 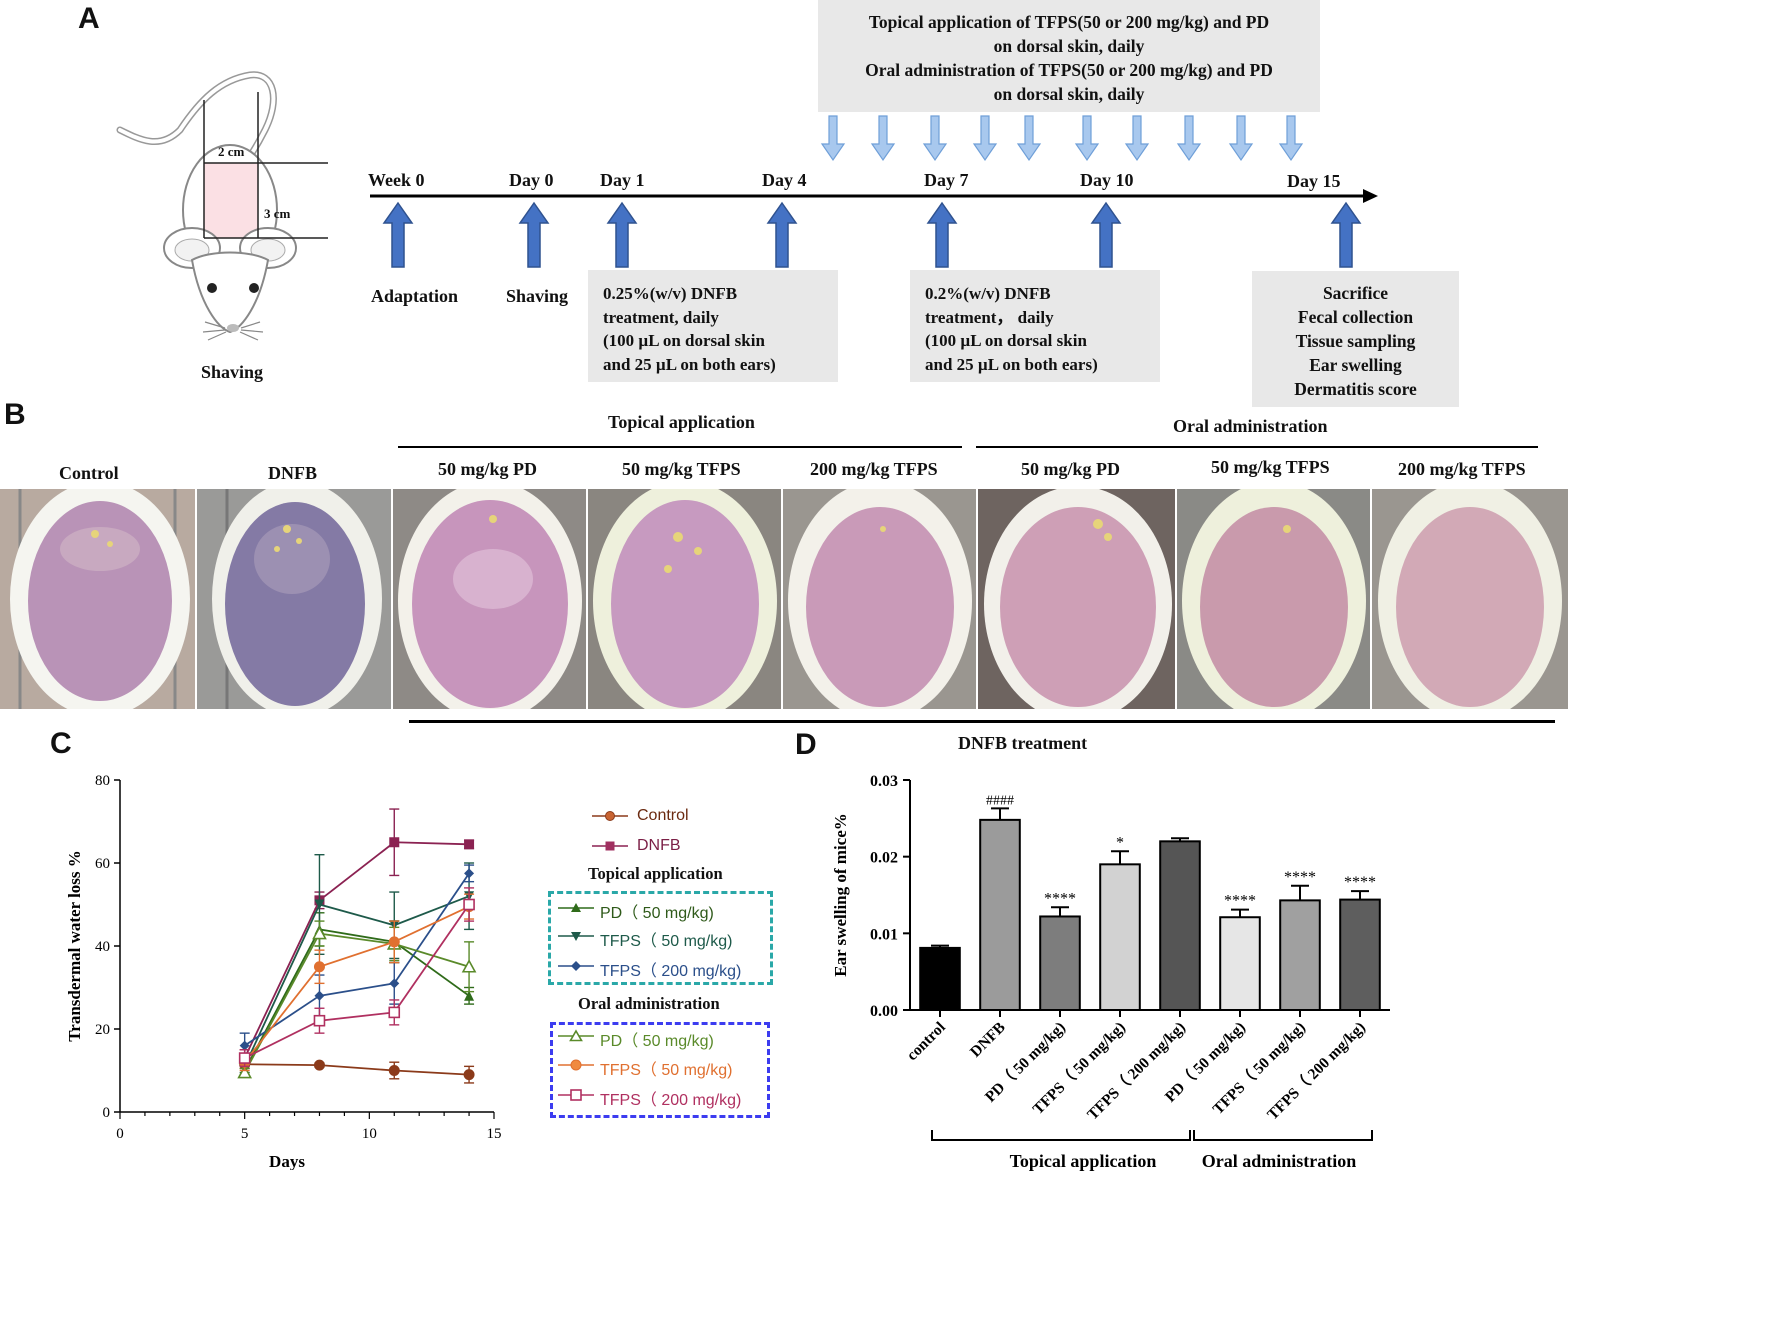 What do you see at coordinates (295, 599) in the screenshot?
I see `photo-dnfb` at bounding box center [295, 599].